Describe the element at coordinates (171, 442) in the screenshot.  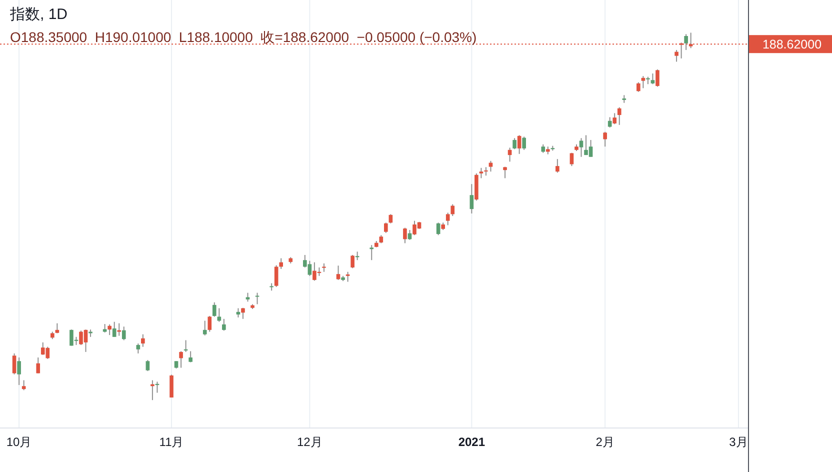
I see `x-tick-label: 11月` at that location.